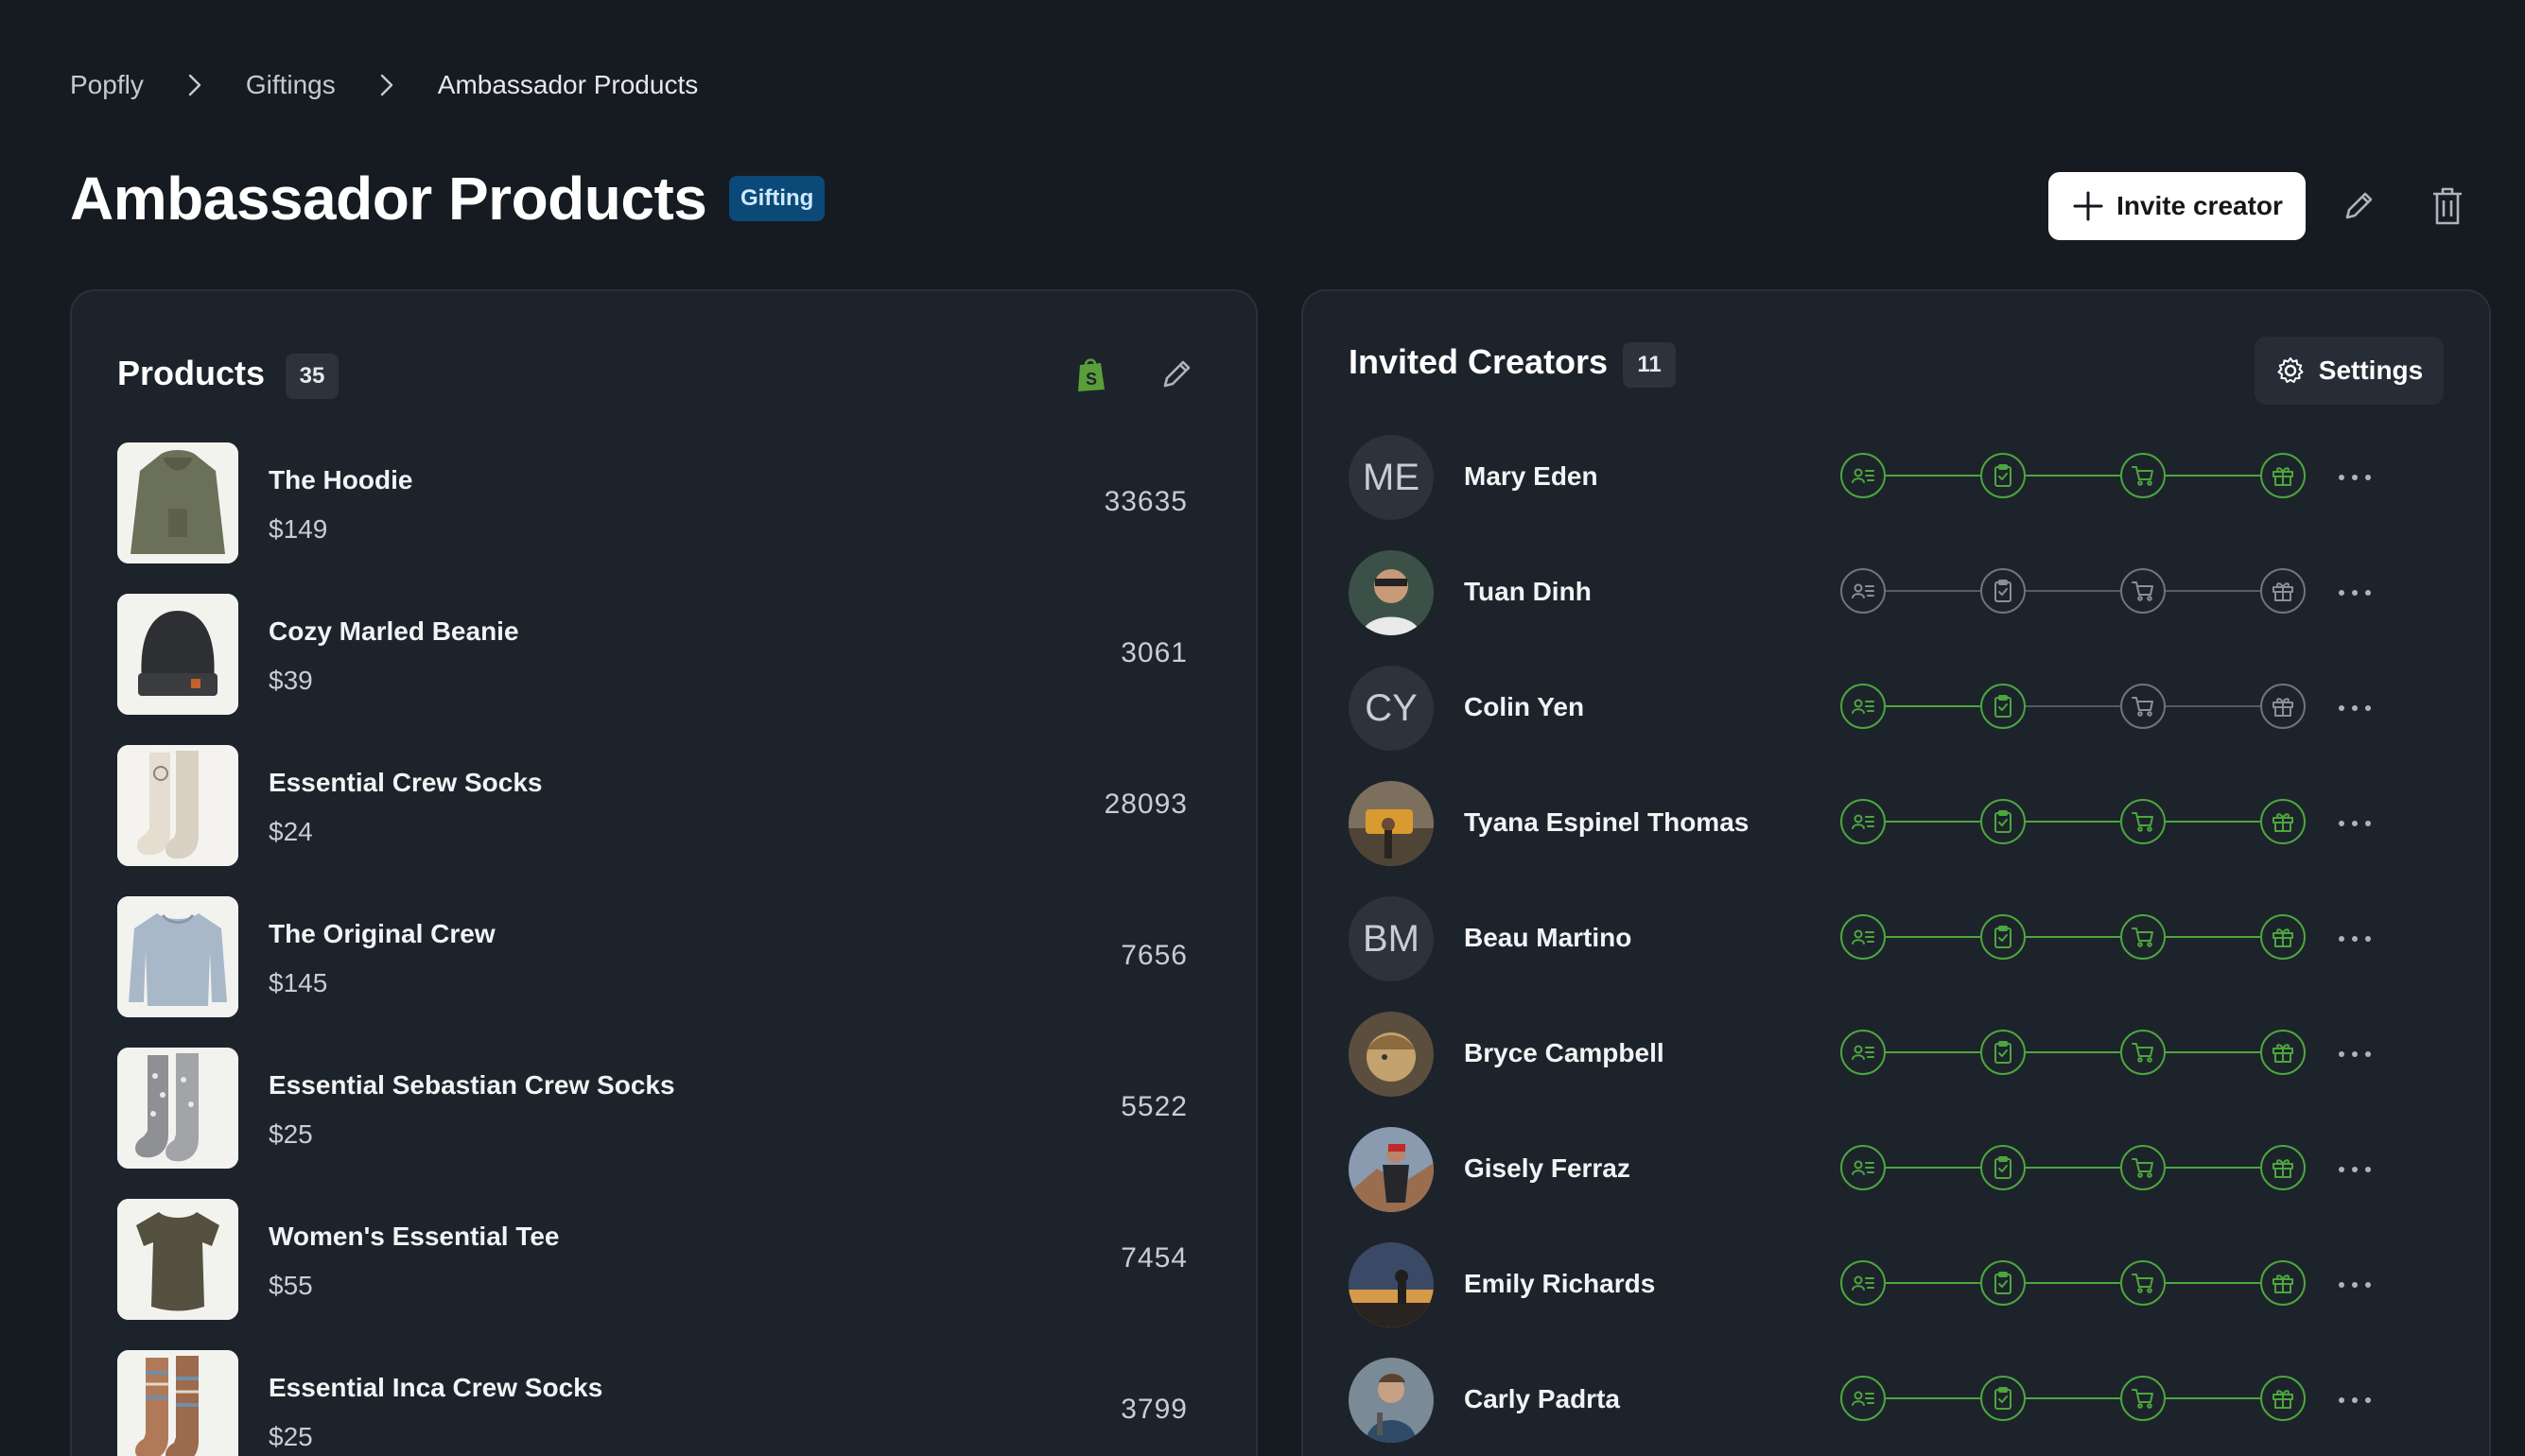 The height and width of the screenshot is (1456, 2525). What do you see at coordinates (1091, 374) in the screenshot?
I see `shopify-sync-button: S` at bounding box center [1091, 374].